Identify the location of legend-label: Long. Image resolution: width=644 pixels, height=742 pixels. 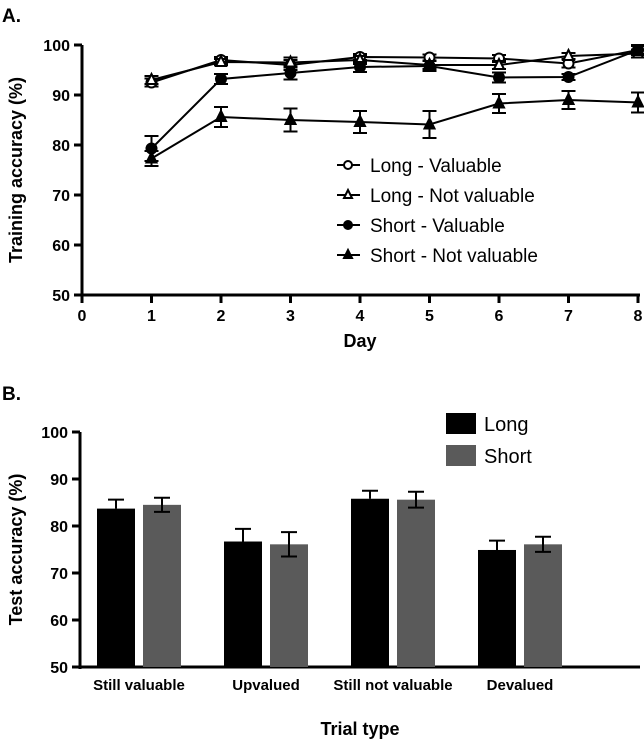
(506, 425).